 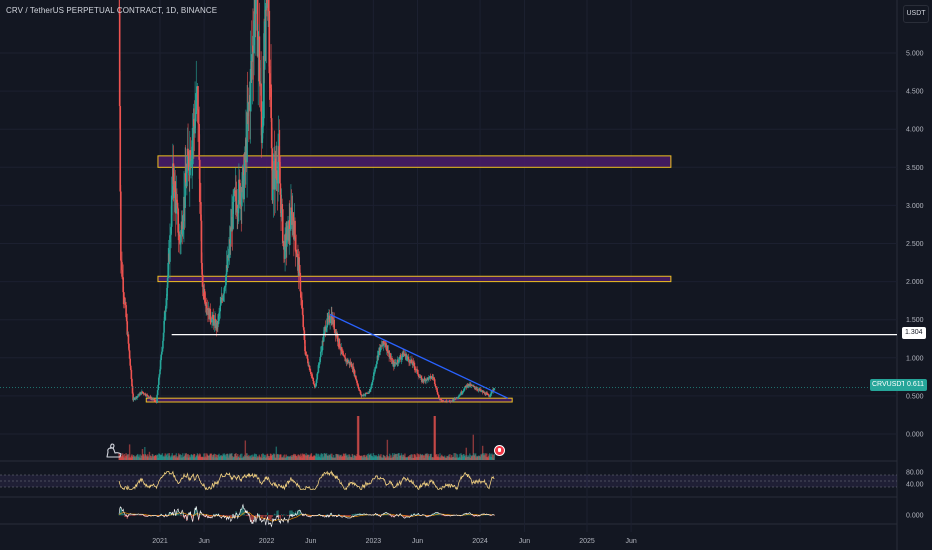 I want to click on x-tick-label: 2025, so click(x=587, y=541).